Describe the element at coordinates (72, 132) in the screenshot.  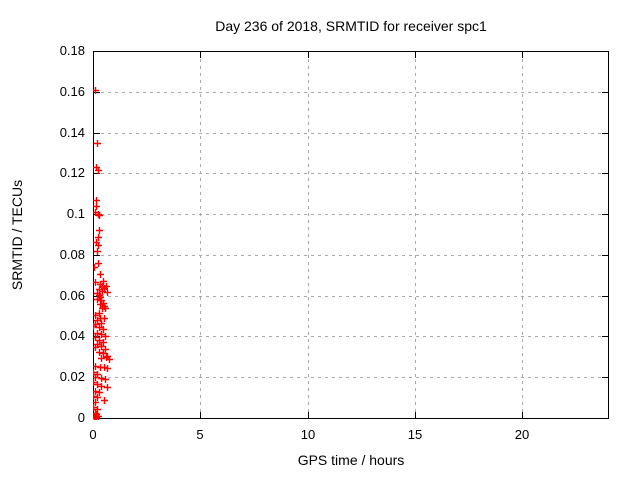
I see `y-tick-label: 0.14` at that location.